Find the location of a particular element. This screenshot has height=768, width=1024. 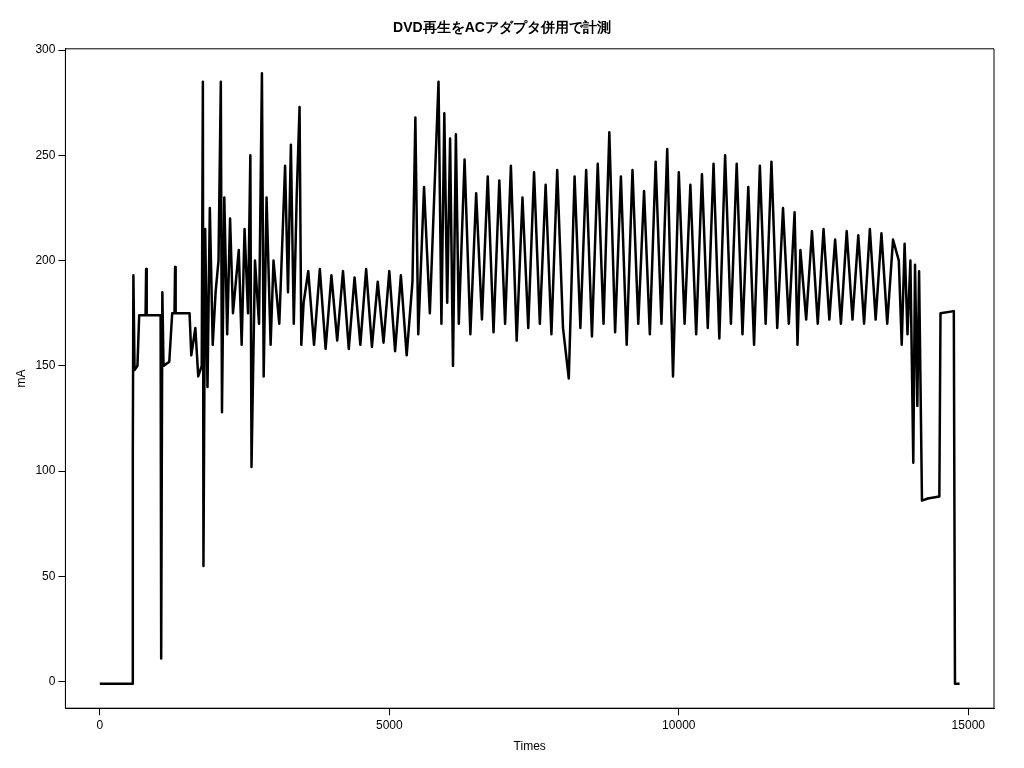

x-tick-label: 0 is located at coordinates (100, 724).